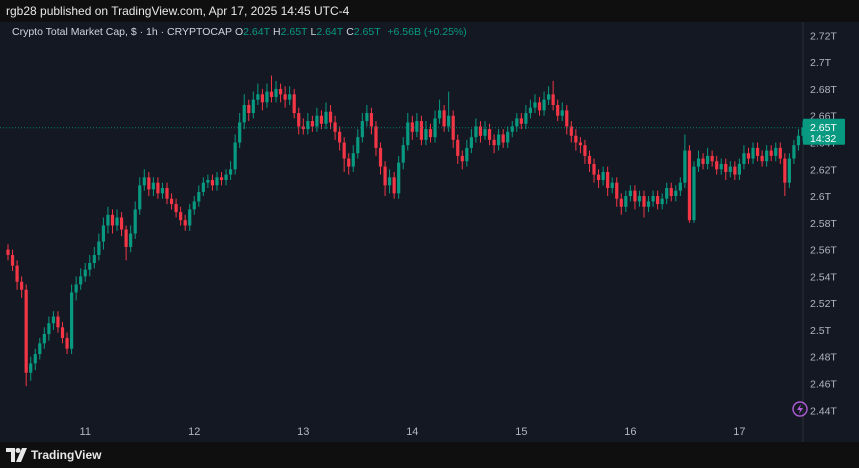 Image resolution: width=859 pixels, height=468 pixels. I want to click on y-tick-label: 2.48T, so click(823, 358).